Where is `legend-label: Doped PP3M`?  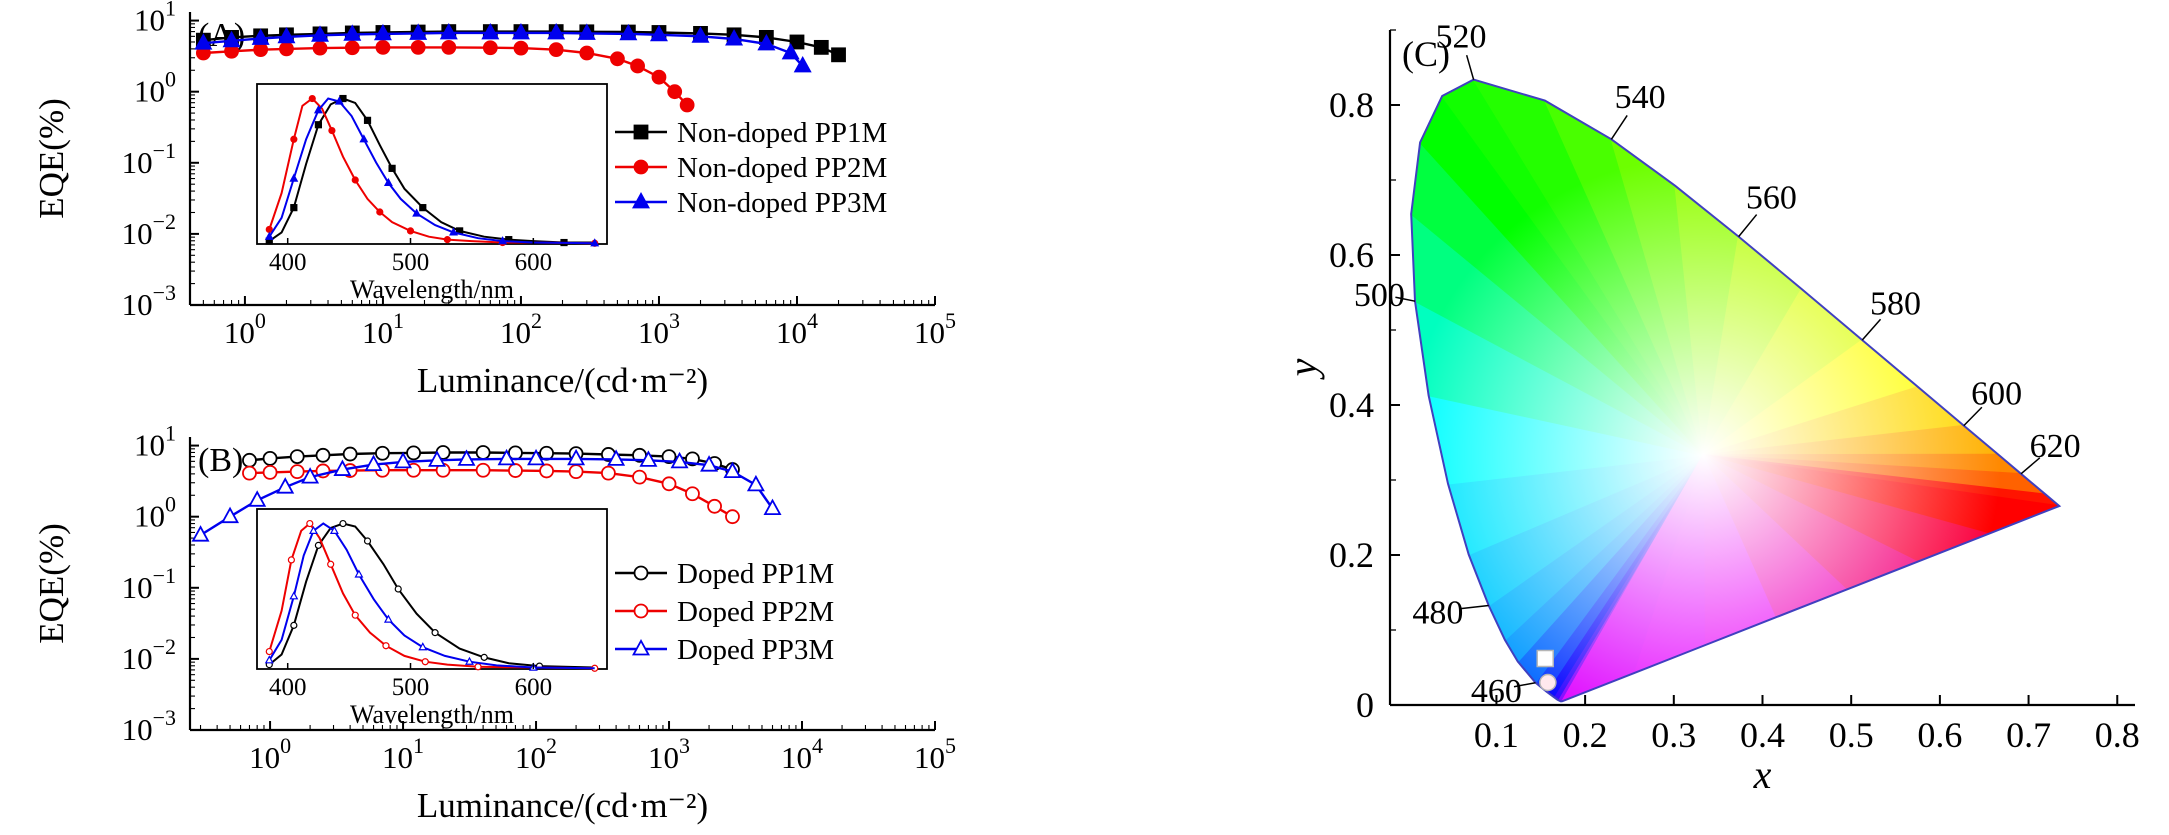 legend-label: Doped PP3M is located at coordinates (755, 650).